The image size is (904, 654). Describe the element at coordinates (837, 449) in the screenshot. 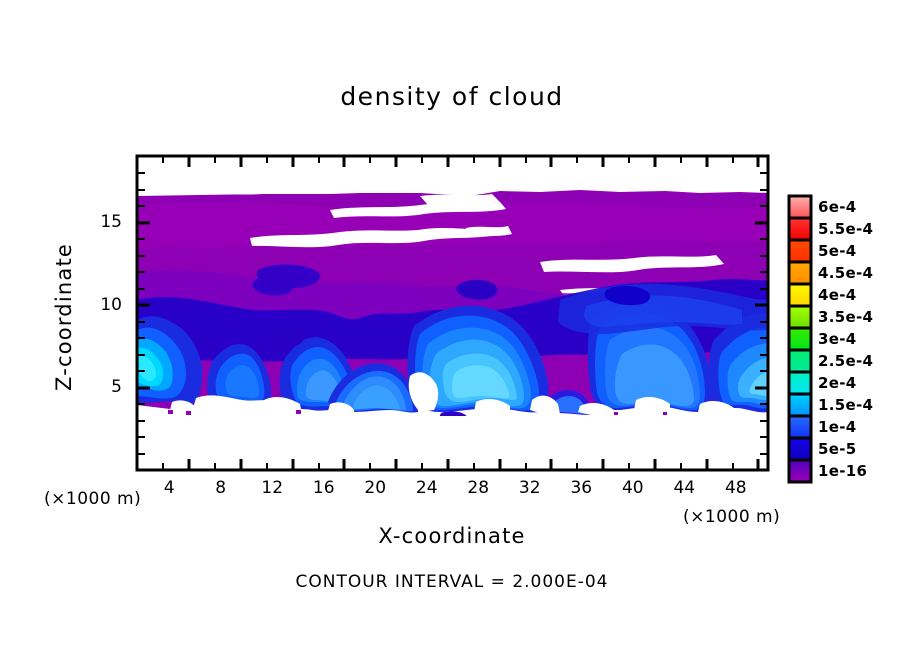

I see `colorbar-tick-label: 5e-5` at that location.